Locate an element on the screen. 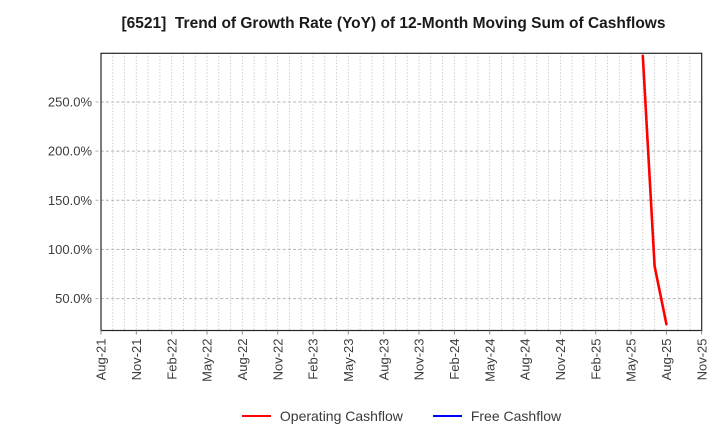  x-axis-tick-label: Feb-23 is located at coordinates (313, 359).